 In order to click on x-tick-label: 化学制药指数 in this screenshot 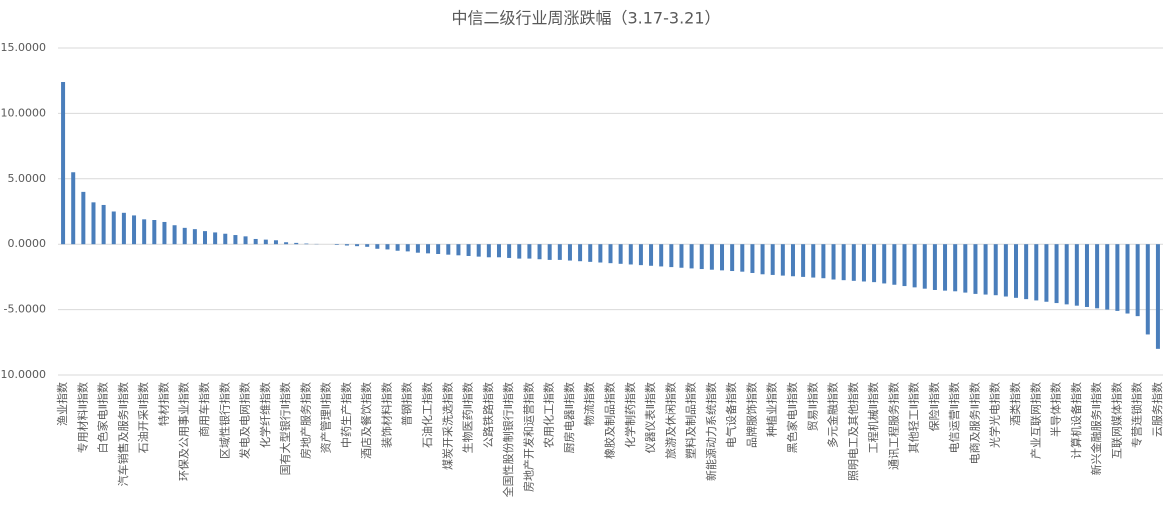, I will do `click(630, 415)`.